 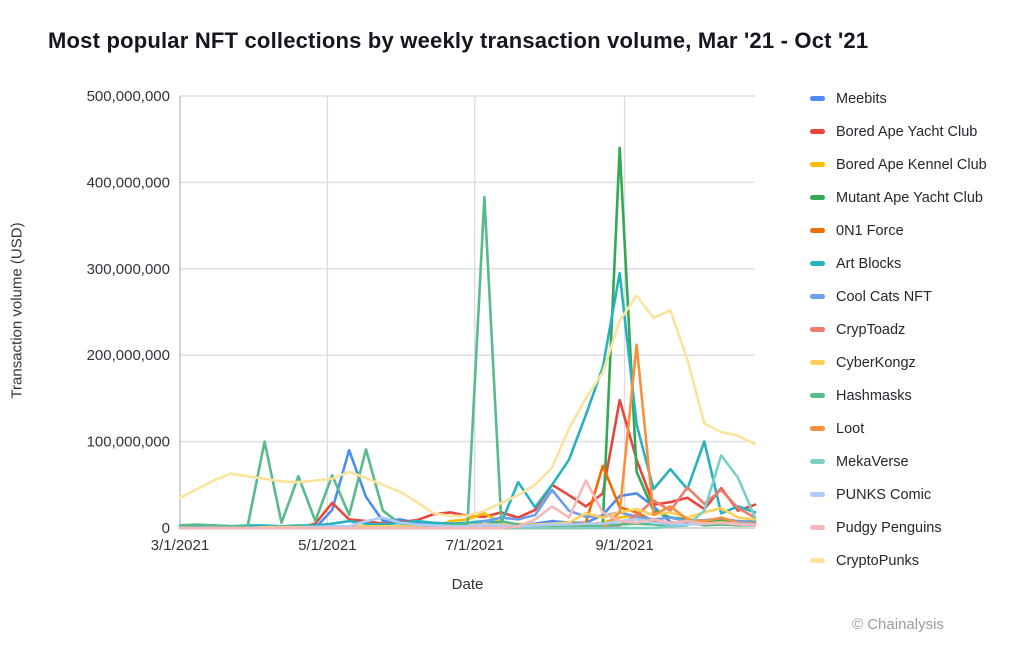 I want to click on attribution-text: © Chainalysis, so click(x=898, y=624).